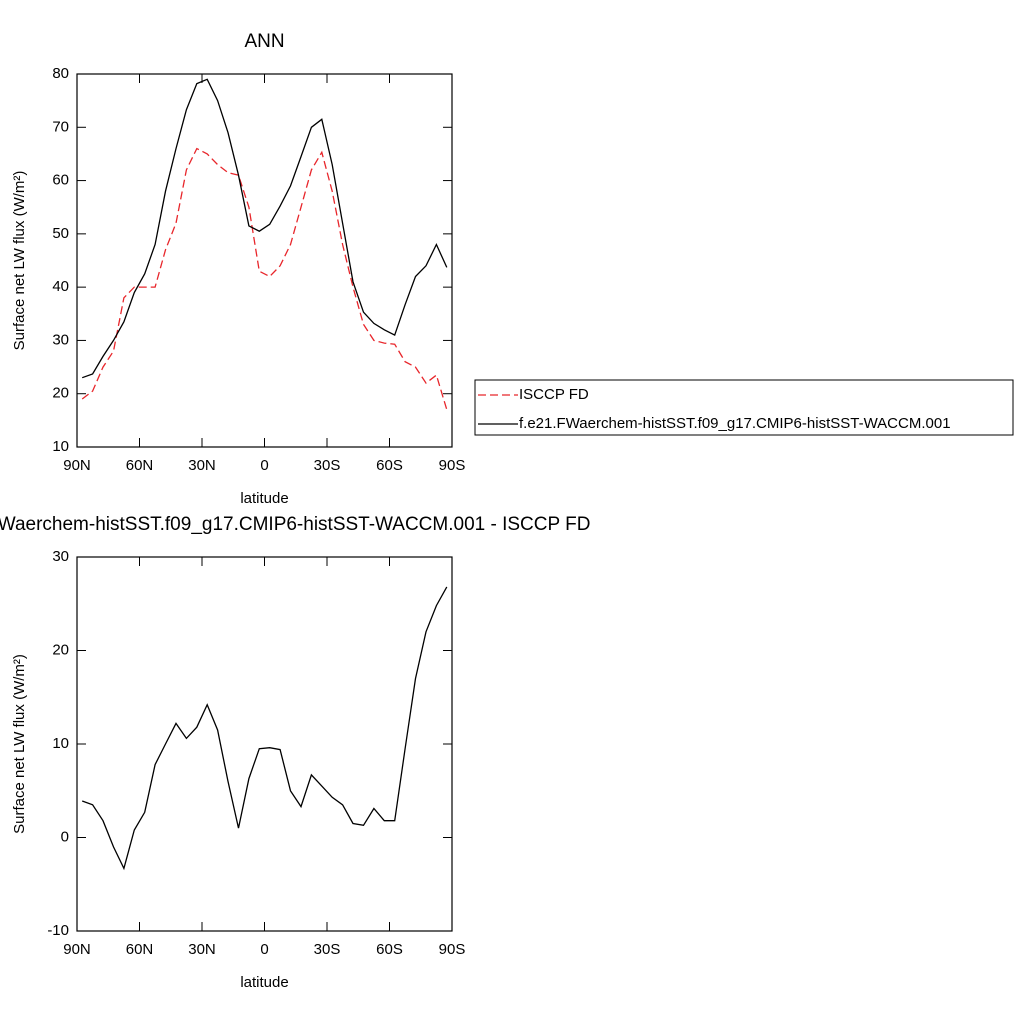 This screenshot has height=1024, width=1024. What do you see at coordinates (60, 126) in the screenshot?
I see `y-tick-label: 70` at bounding box center [60, 126].